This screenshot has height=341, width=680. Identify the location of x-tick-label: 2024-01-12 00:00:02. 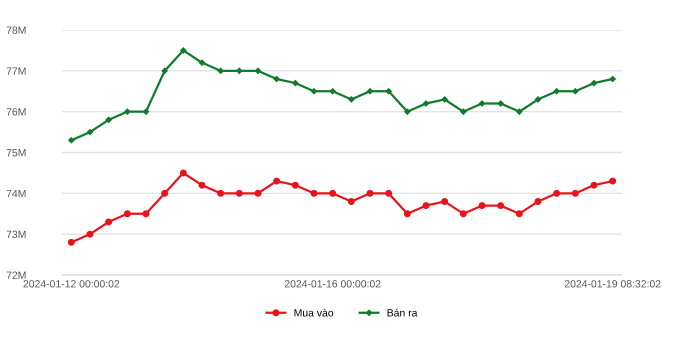
(72, 284).